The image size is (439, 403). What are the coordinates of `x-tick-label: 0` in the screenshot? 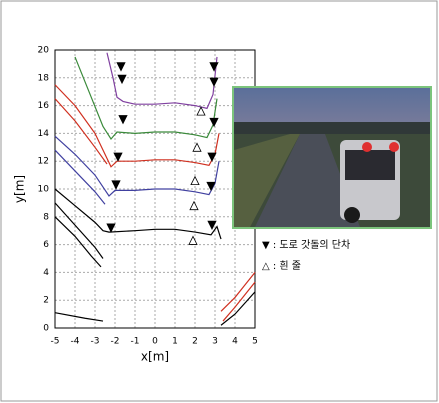 It's located at (155, 342).